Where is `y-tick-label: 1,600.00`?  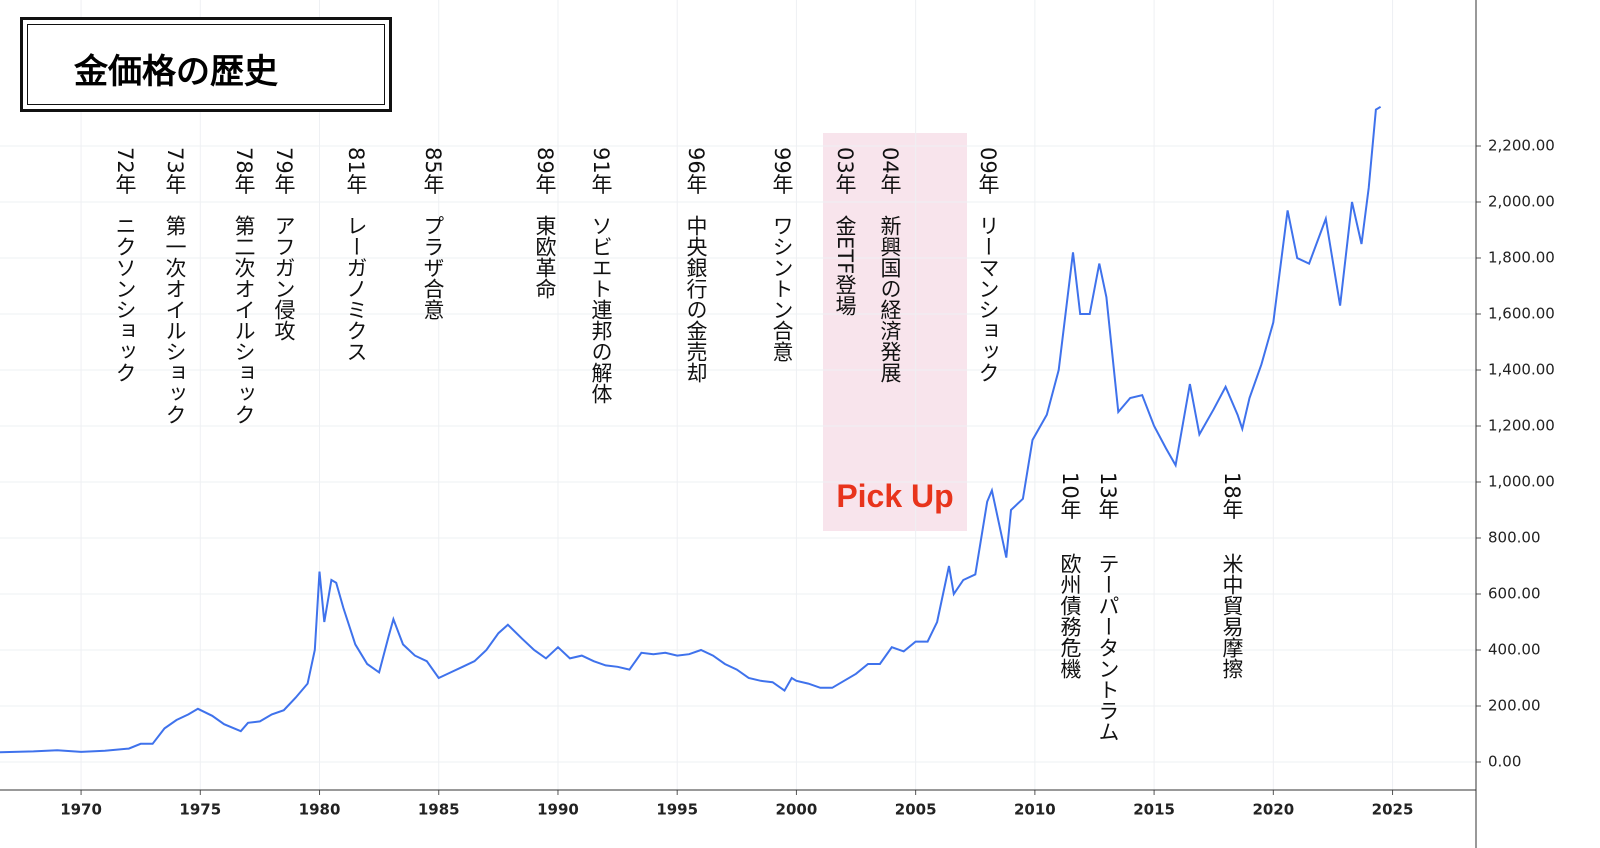 y-tick-label: 1,600.00 is located at coordinates (1521, 314).